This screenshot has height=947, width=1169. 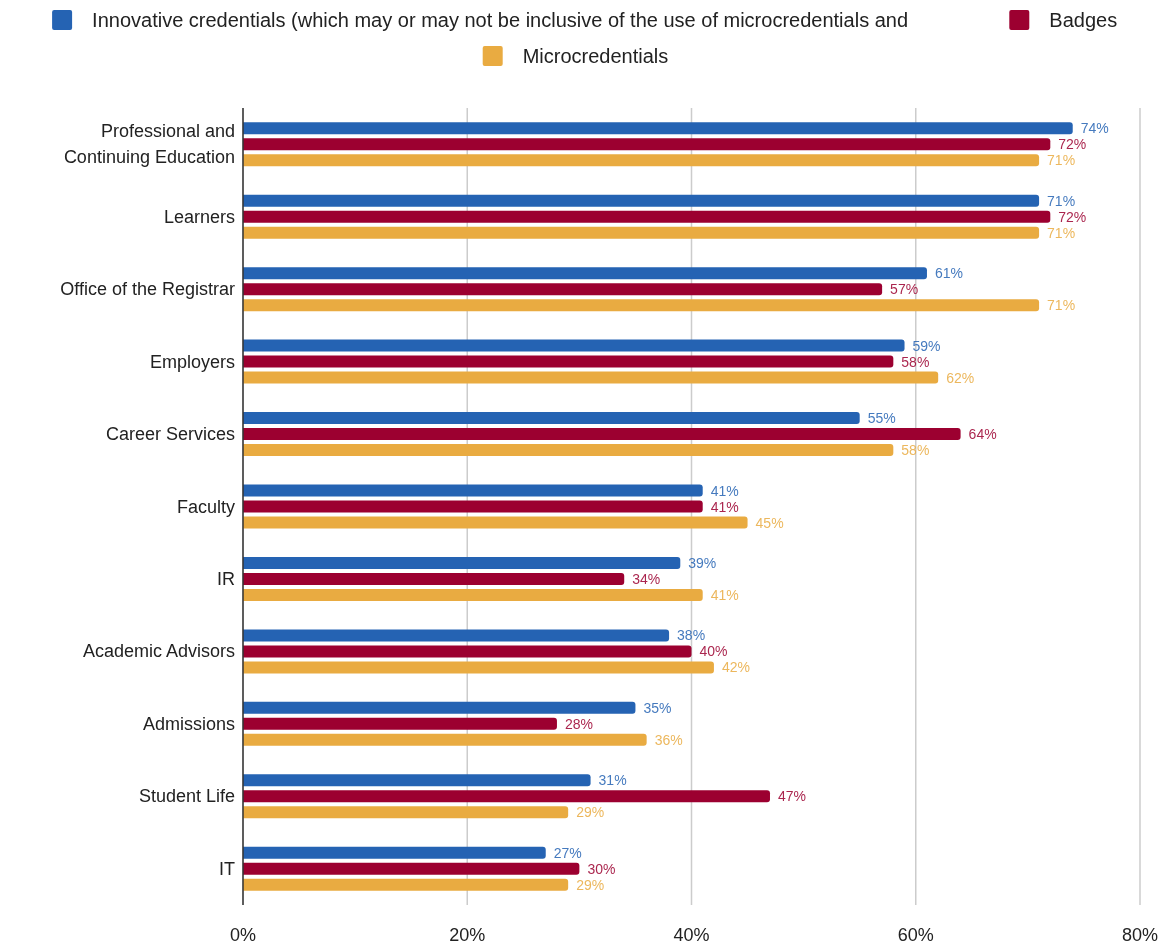 I want to click on y-tick-label: Employers, so click(x=192, y=361).